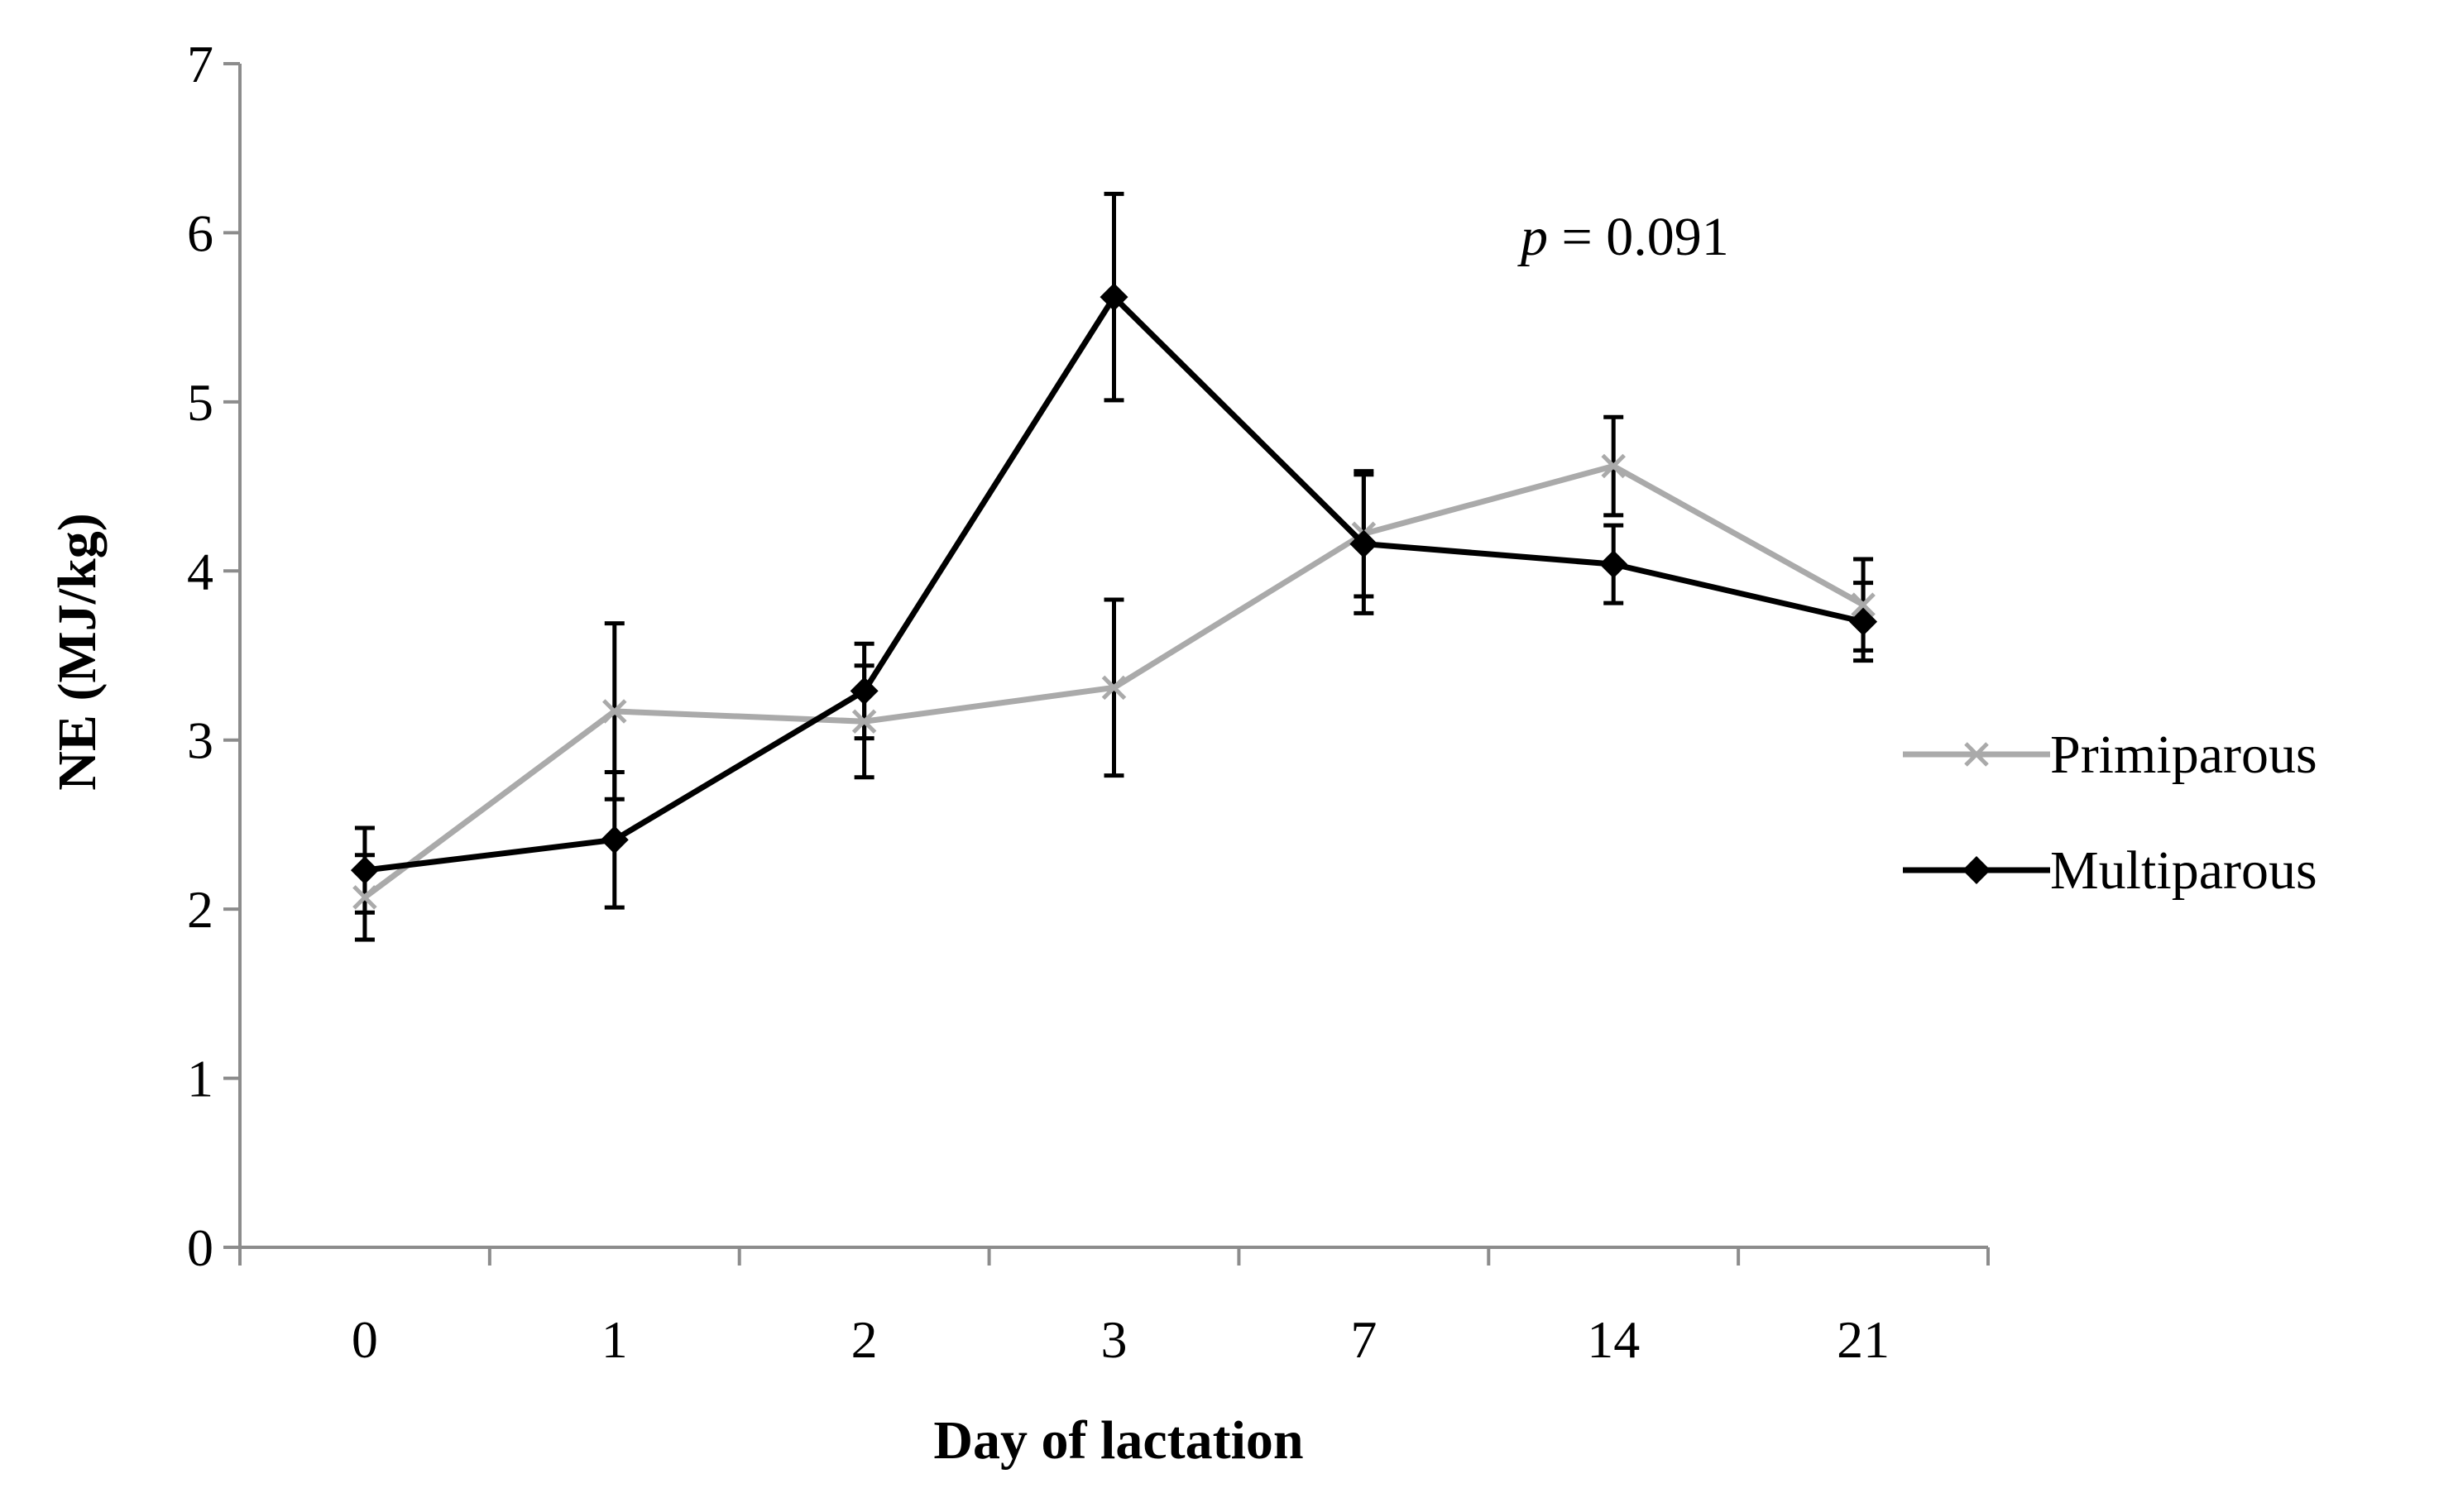 This screenshot has width=2458, height=1512. I want to click on y-tick-label: 6, so click(200, 233).